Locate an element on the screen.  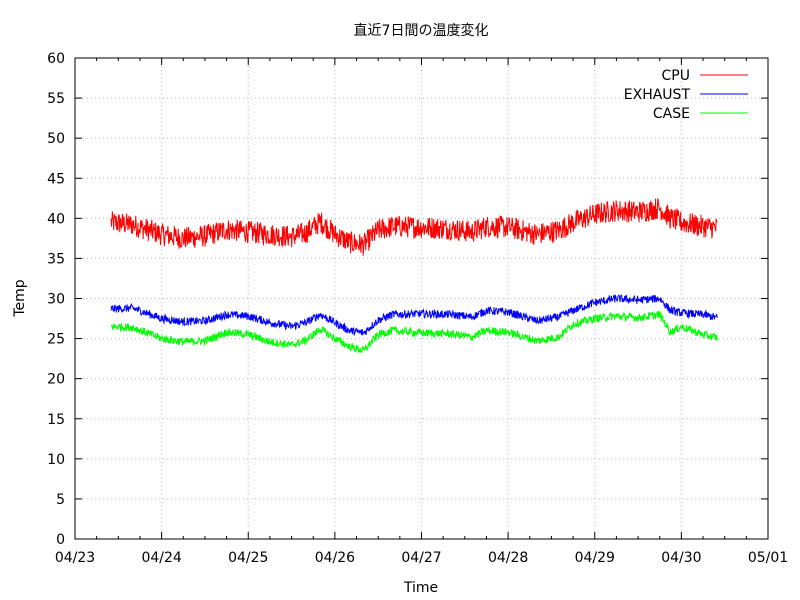
legend-label-exhaust: EXHAUST is located at coordinates (657, 95).